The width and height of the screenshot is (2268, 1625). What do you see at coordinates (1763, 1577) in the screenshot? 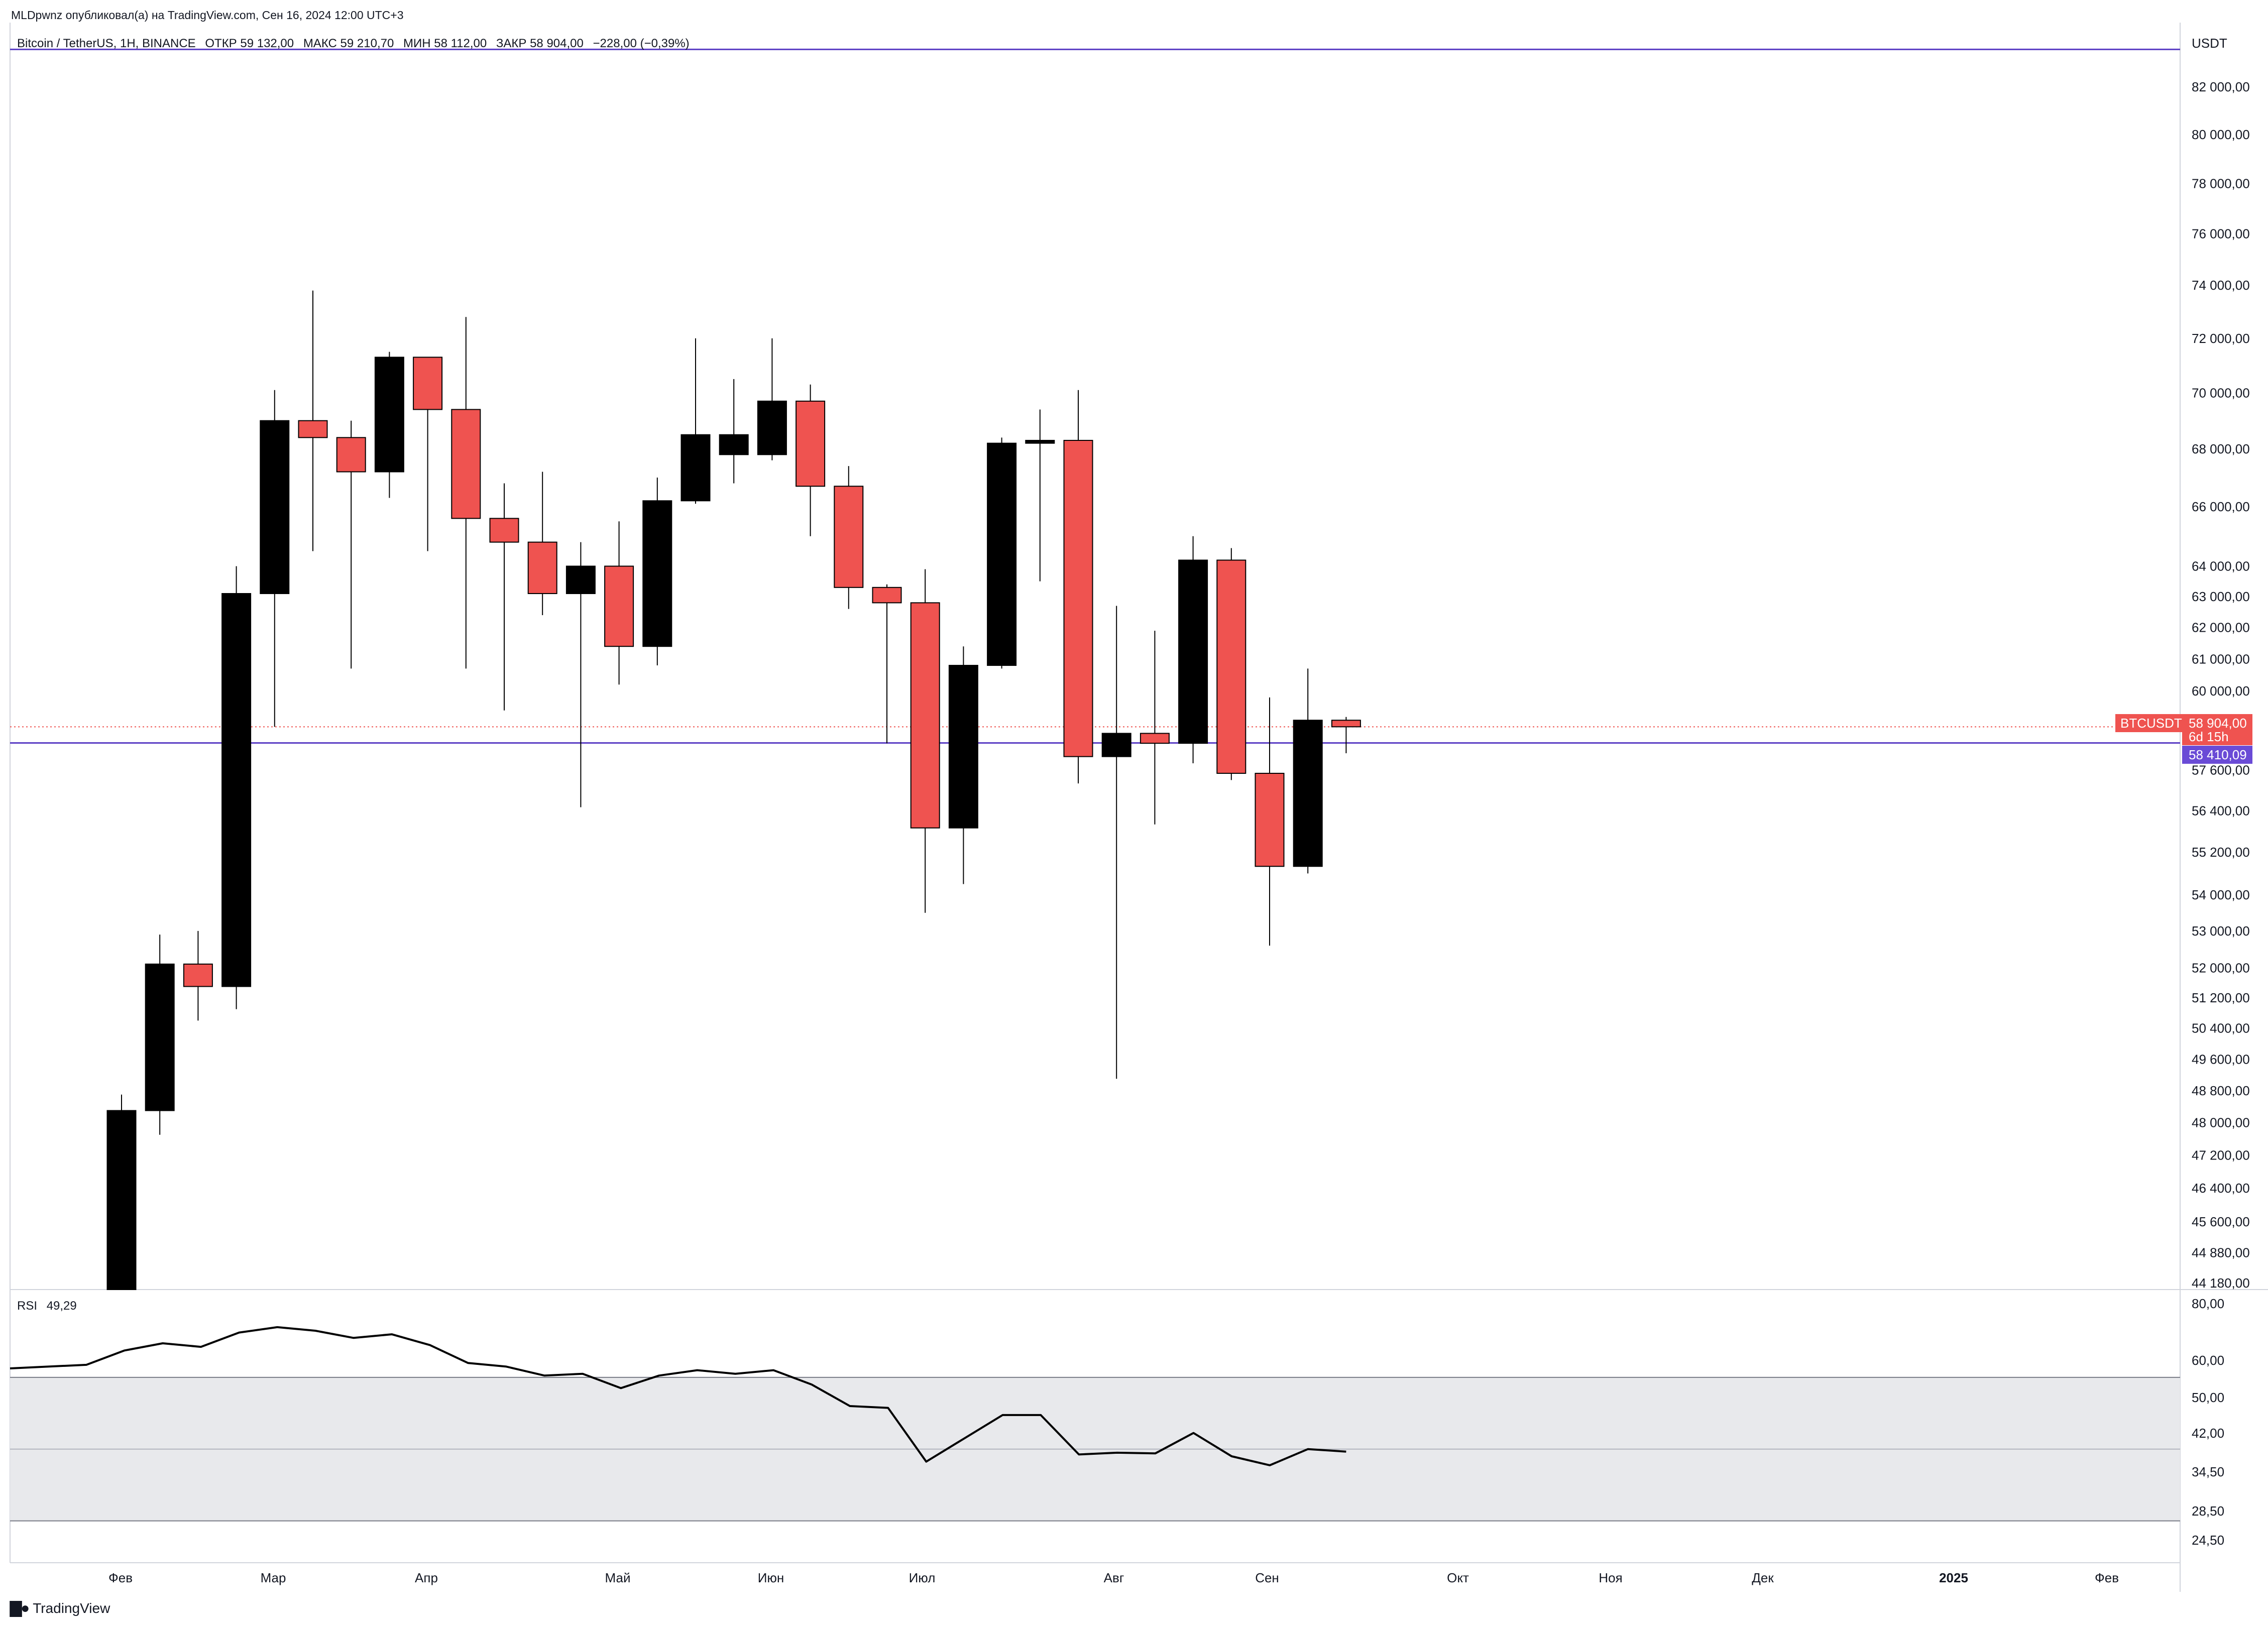
I see `time-label: Дек` at bounding box center [1763, 1577].